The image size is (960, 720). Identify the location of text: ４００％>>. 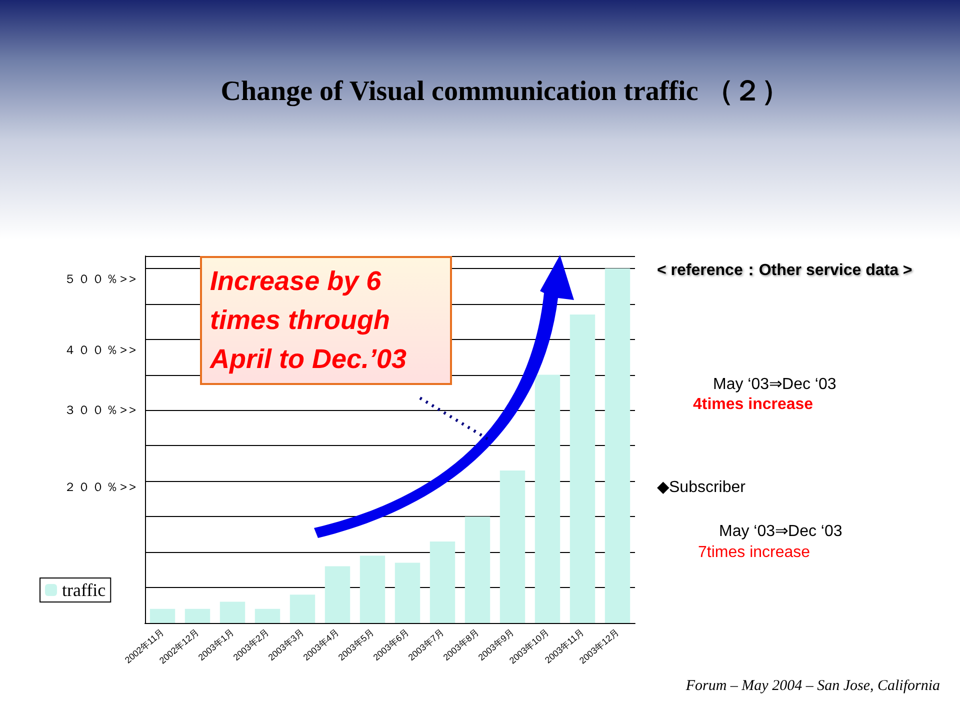
(101, 350).